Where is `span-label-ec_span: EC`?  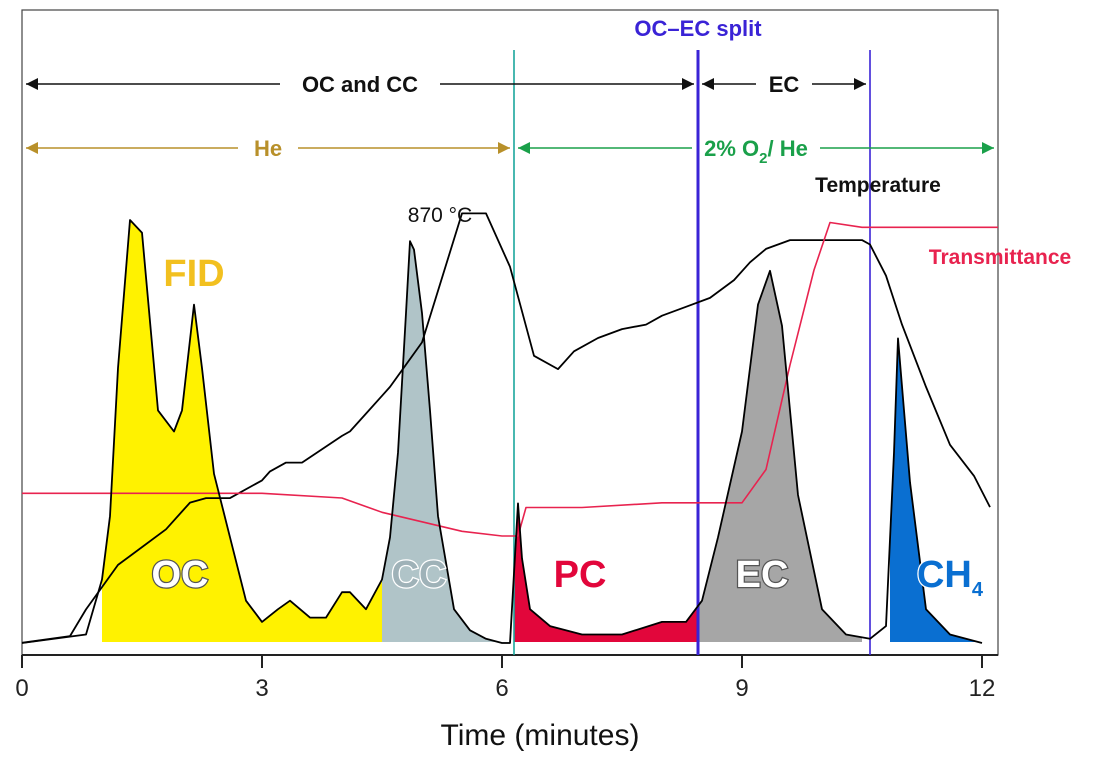 span-label-ec_span: EC is located at coordinates (784, 84).